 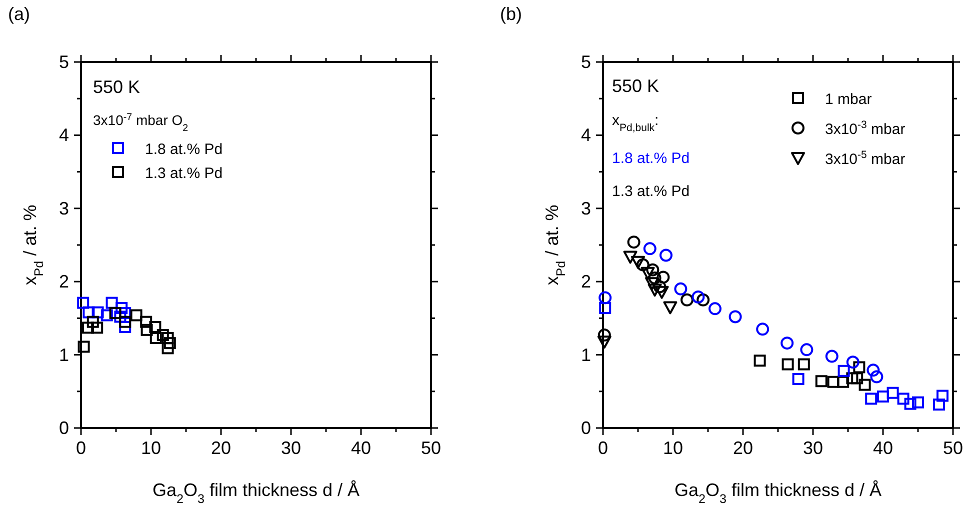 What do you see at coordinates (651, 158) in the screenshot?
I see `annotation: 1.8 at.% Pd` at bounding box center [651, 158].